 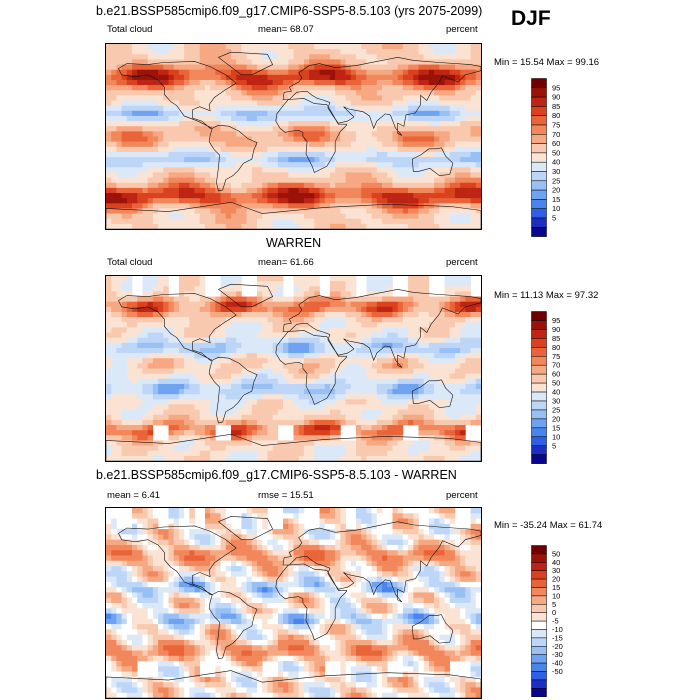 I want to click on panel3-units-label: percent, so click(x=462, y=495).